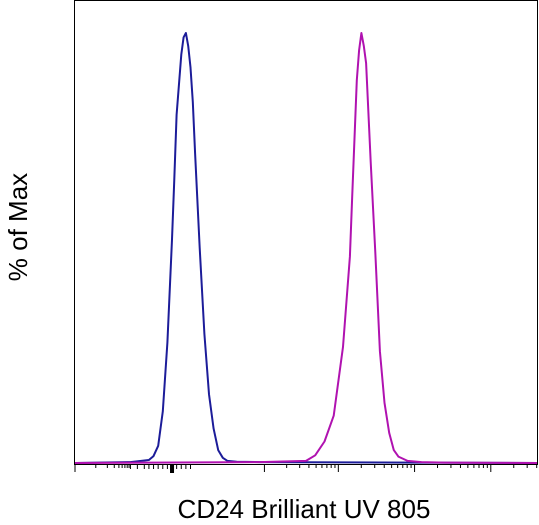  Describe the element at coordinates (304, 509) in the screenshot. I see `x-axis-label: CD24 Brilliant UV 805` at that location.